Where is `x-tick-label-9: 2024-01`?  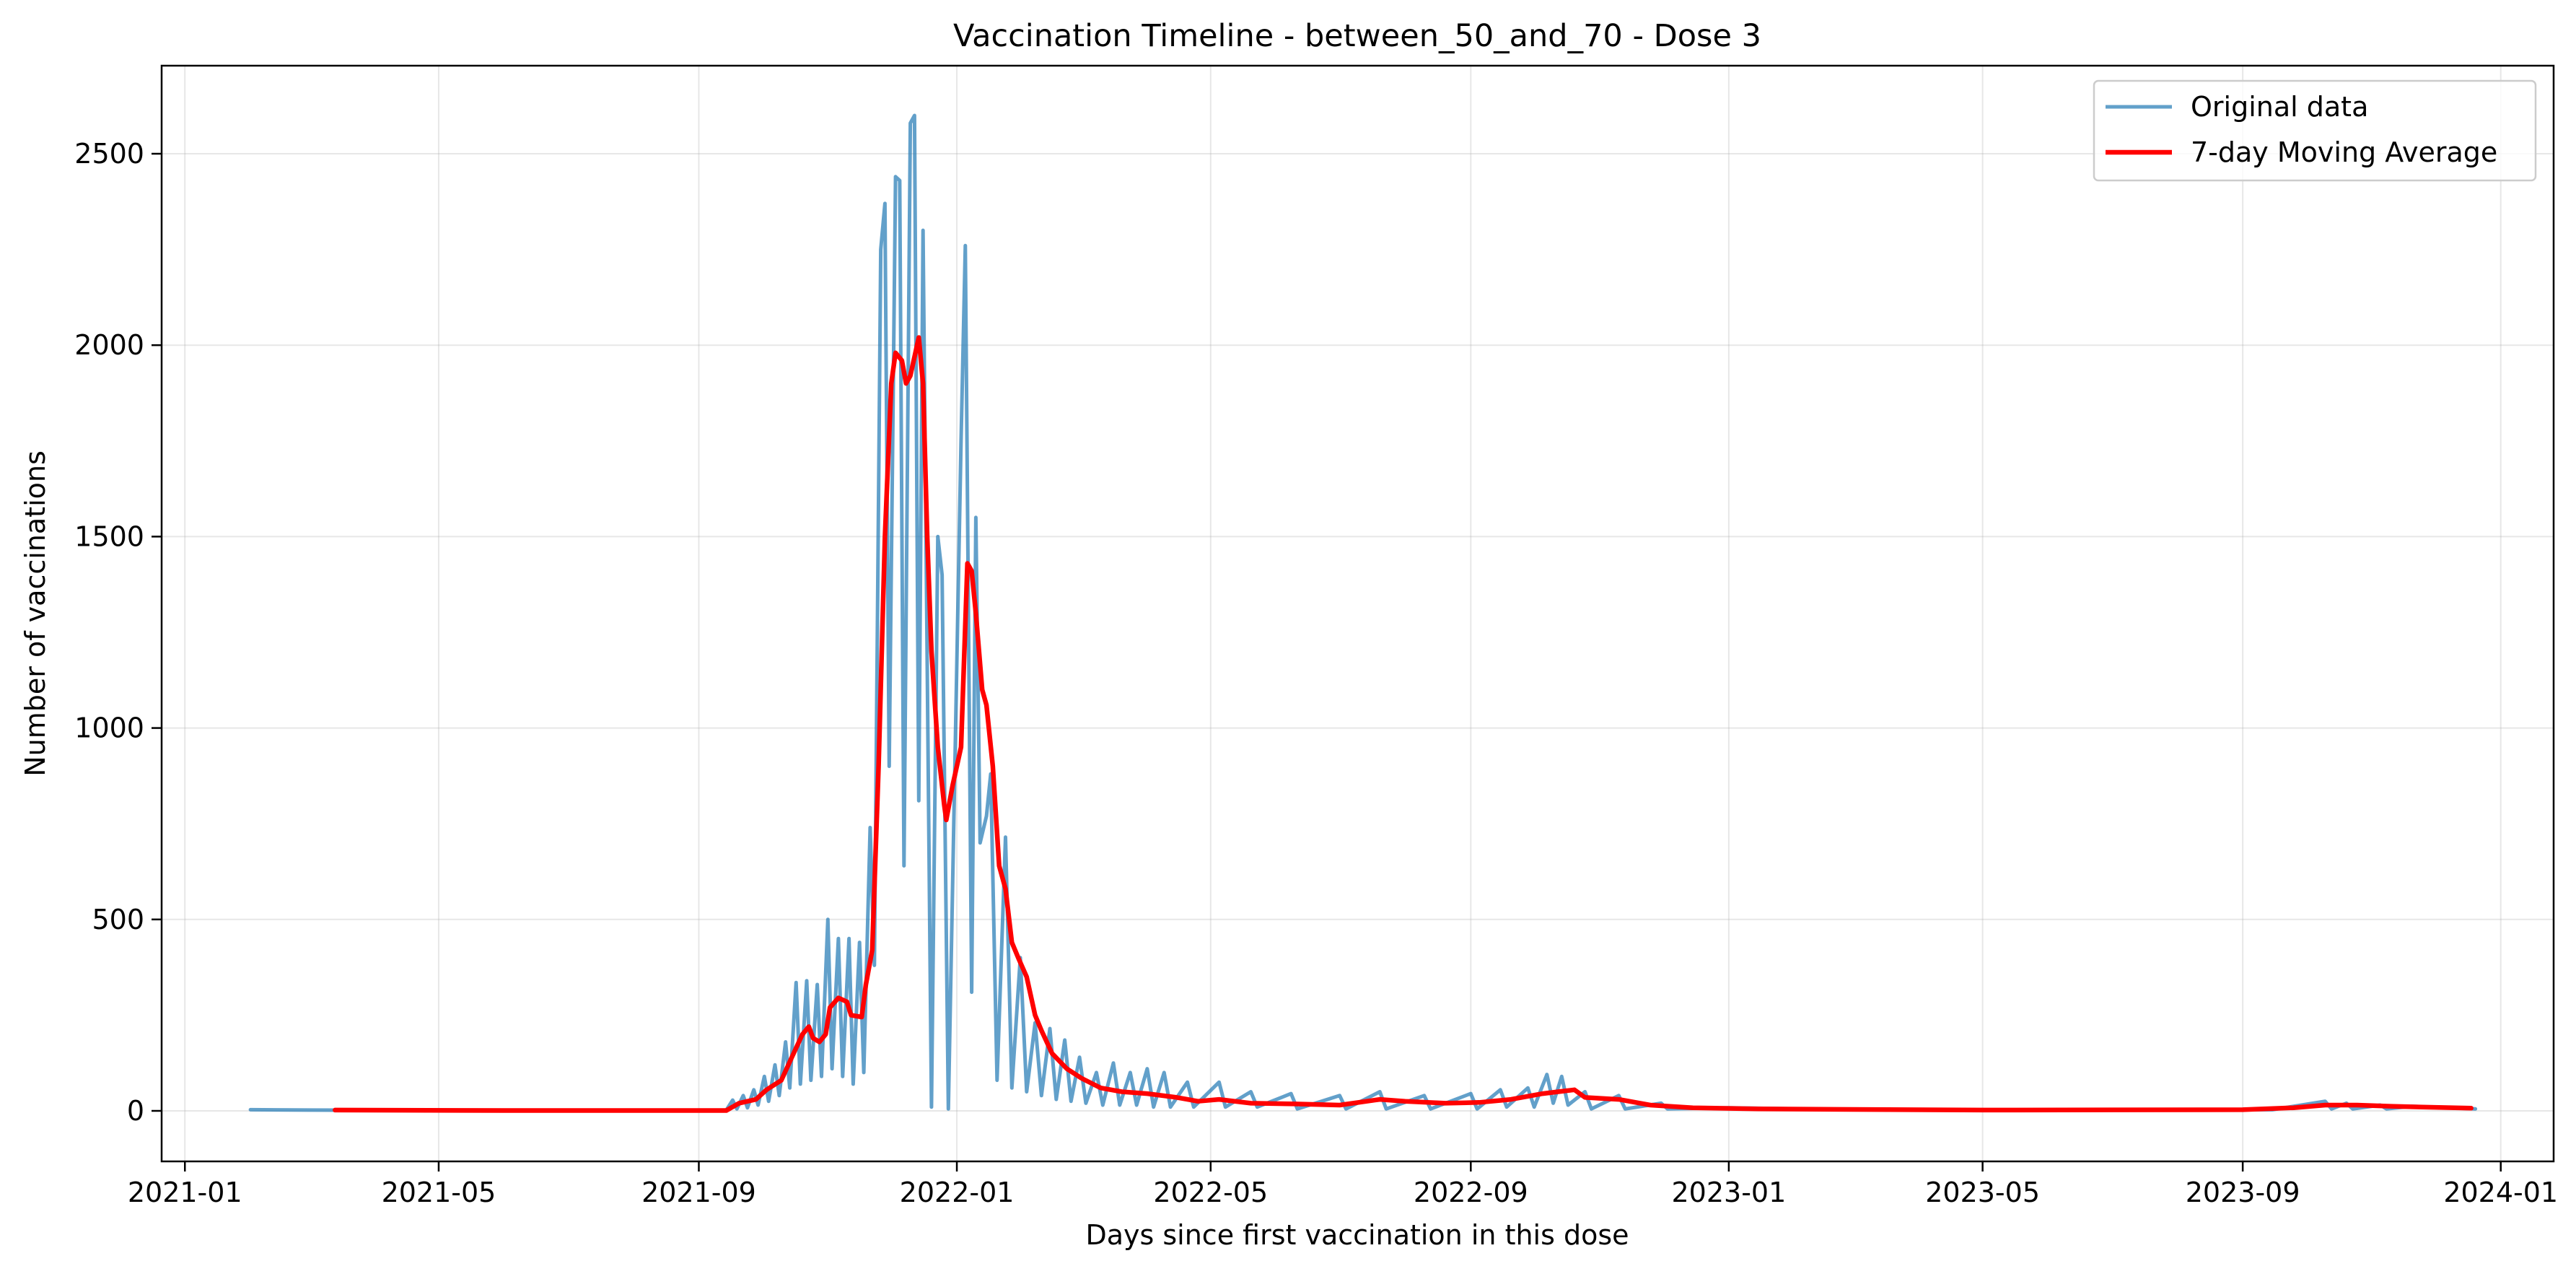 x-tick-label-9: 2024-01 is located at coordinates (2500, 1192).